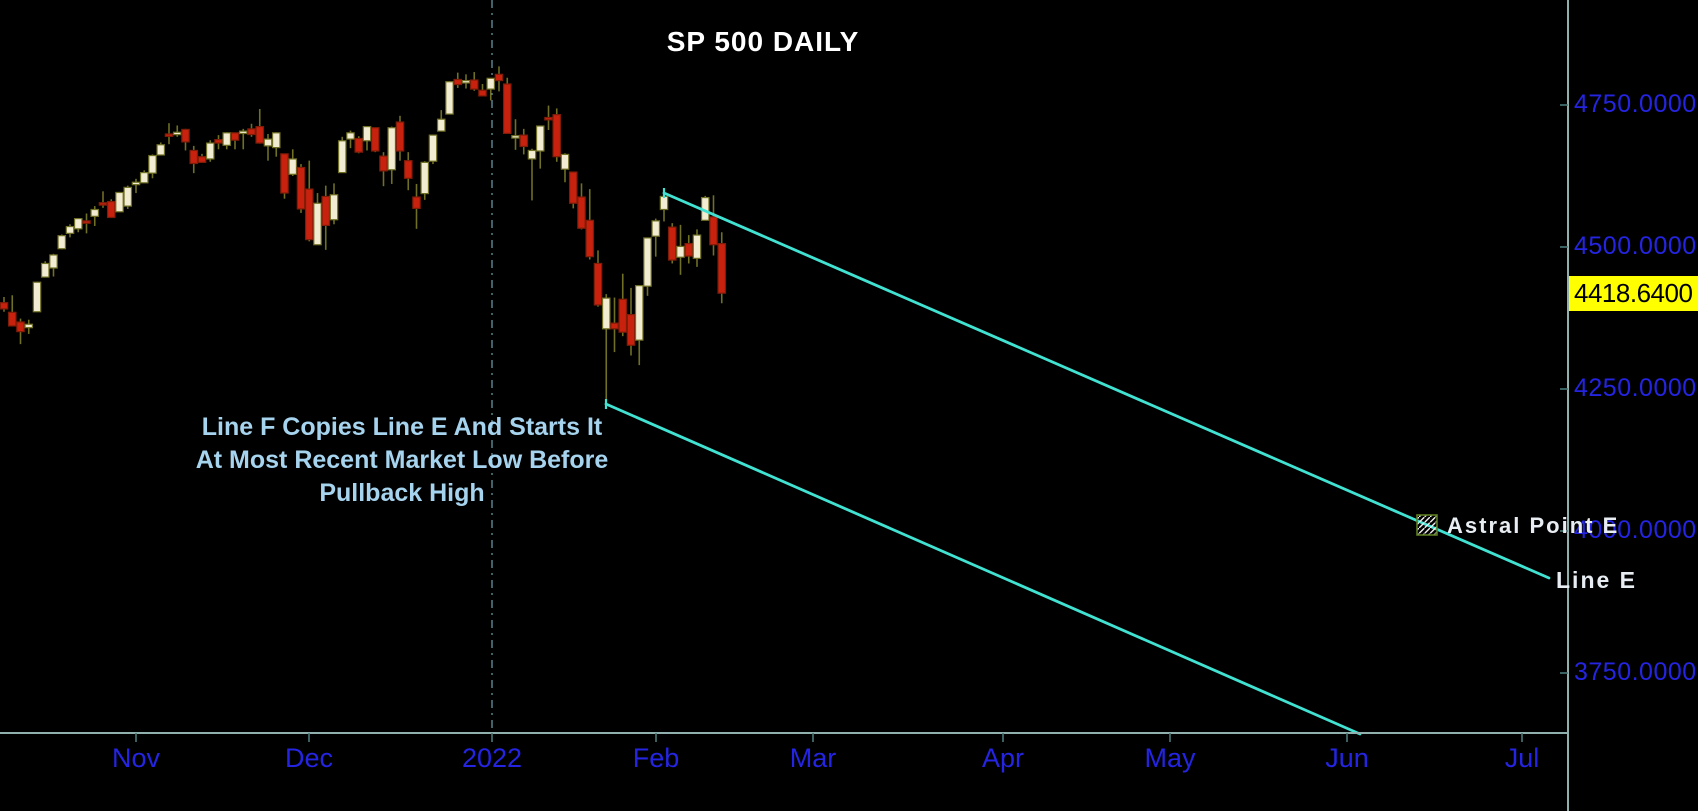 Image resolution: width=1698 pixels, height=811 pixels. Describe the element at coordinates (1347, 758) in the screenshot. I see `x-axis-label-jun: Jun` at that location.